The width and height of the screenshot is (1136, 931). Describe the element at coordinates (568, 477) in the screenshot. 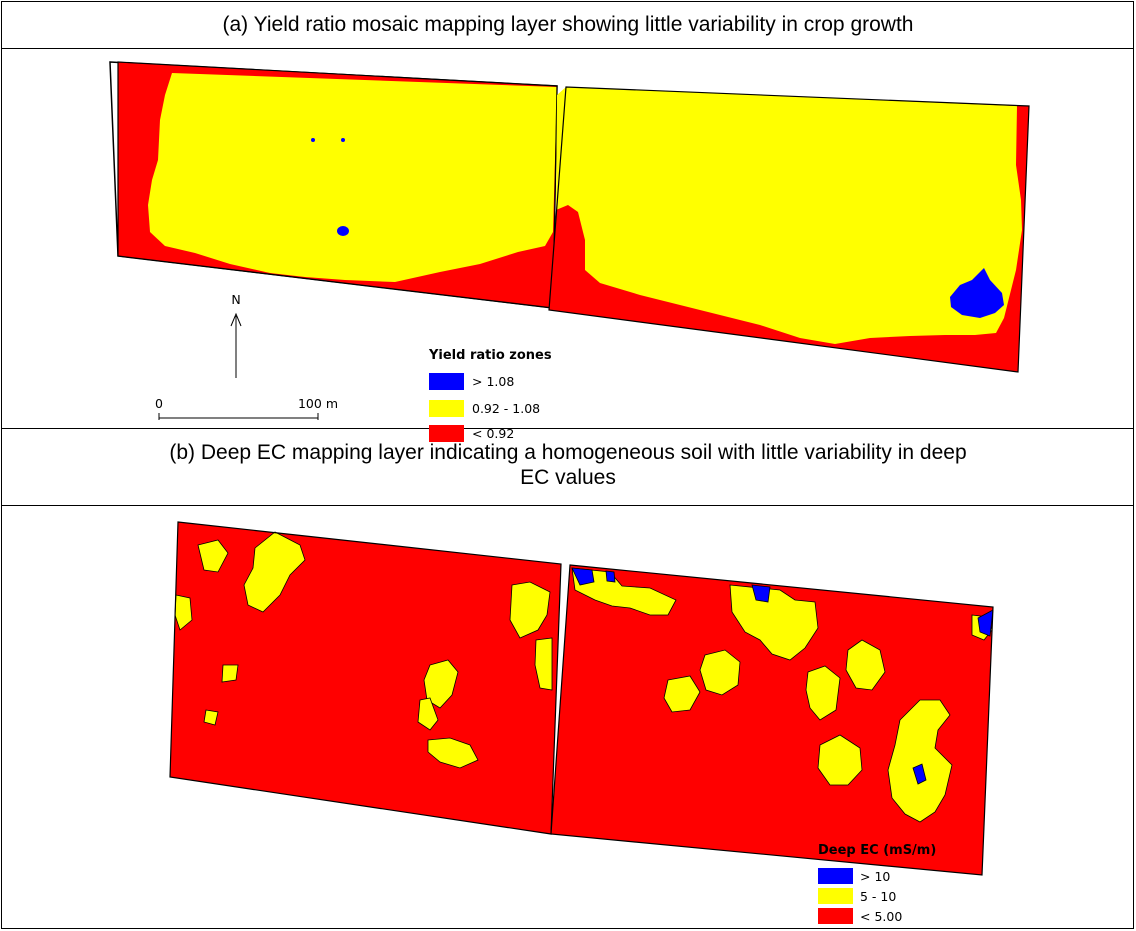

I see `panel-b-caption-line2: EC values` at that location.